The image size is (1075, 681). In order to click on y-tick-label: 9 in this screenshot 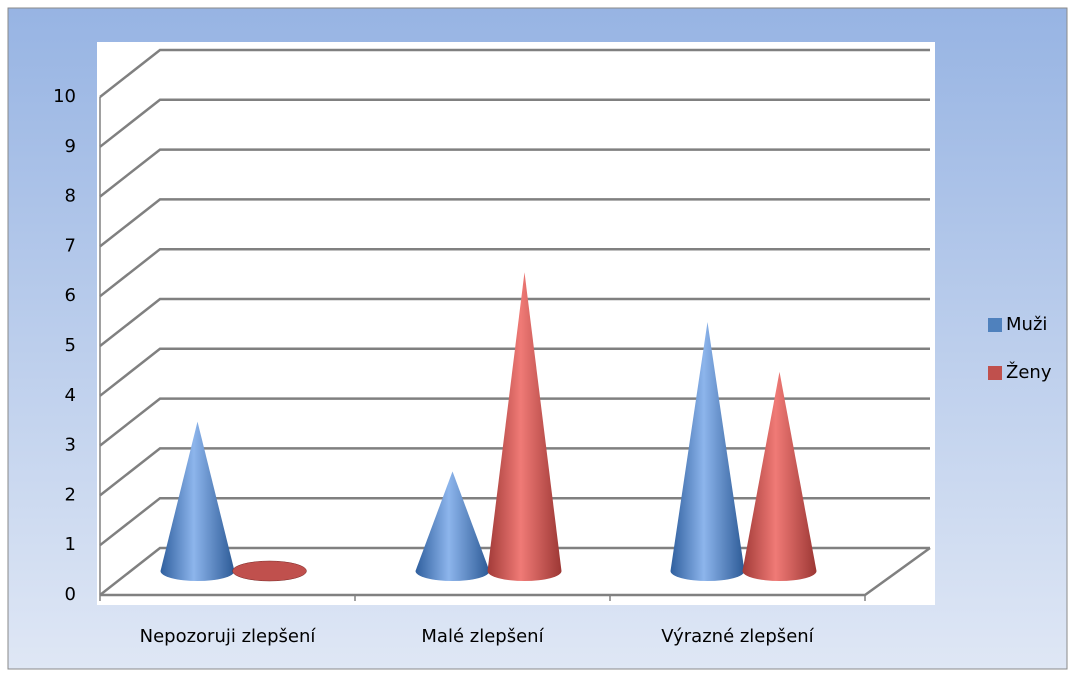, I will do `click(70, 146)`.